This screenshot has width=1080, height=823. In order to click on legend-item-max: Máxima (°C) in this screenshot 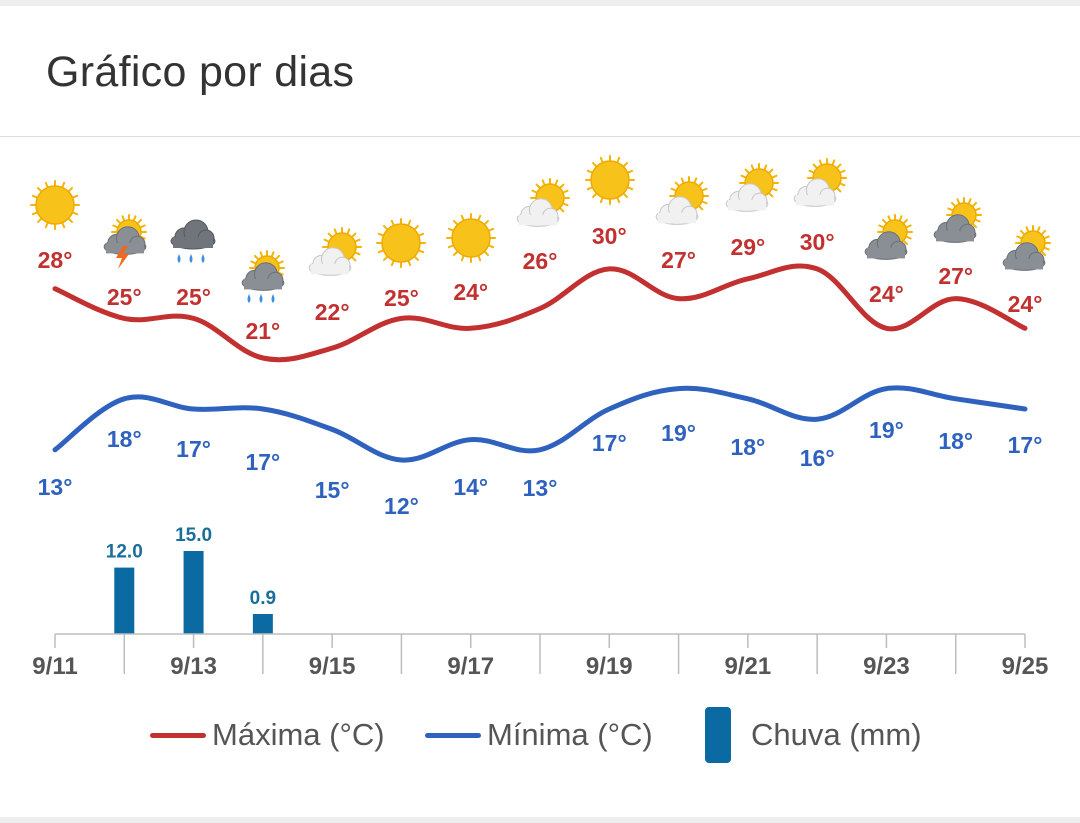, I will do `click(267, 735)`.